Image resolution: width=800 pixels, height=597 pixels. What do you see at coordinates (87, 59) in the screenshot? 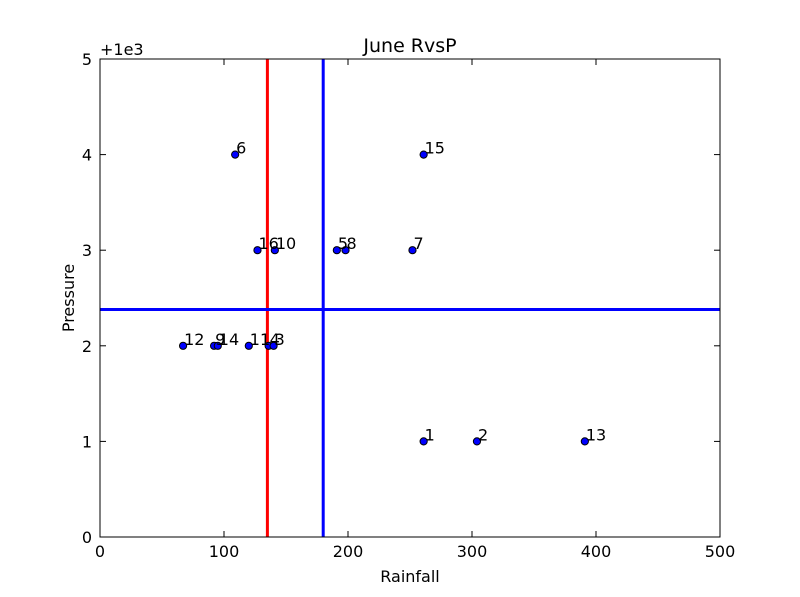
I see `y-tick-label: 5` at bounding box center [87, 59].